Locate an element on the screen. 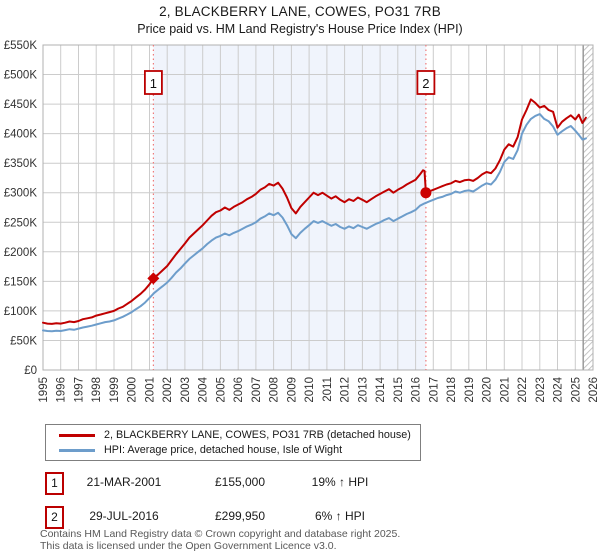 Image resolution: width=600 pixels, height=560 pixels. x-tick-label: 2000 is located at coordinates (133, 390).